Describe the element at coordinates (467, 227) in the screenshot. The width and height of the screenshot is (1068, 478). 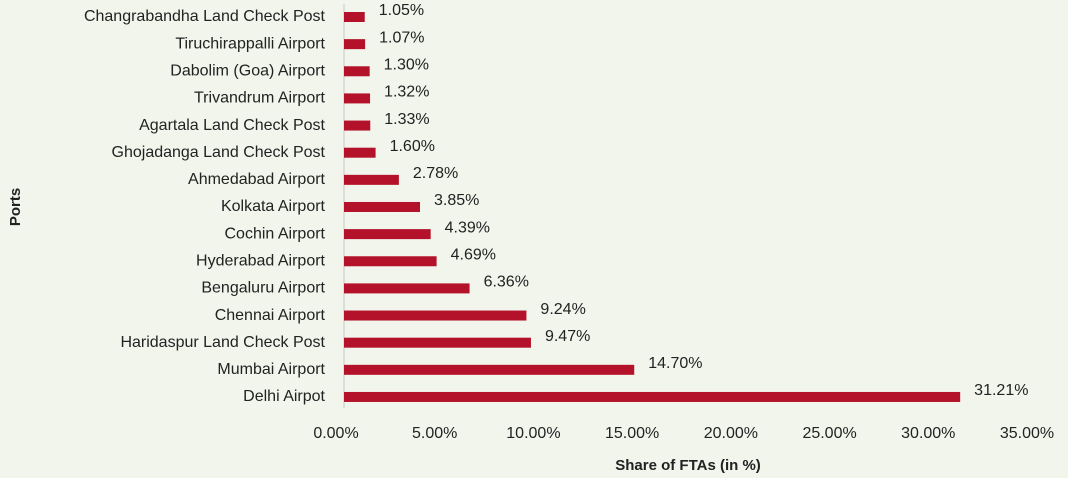
I see `data-label: 4.39%` at that location.